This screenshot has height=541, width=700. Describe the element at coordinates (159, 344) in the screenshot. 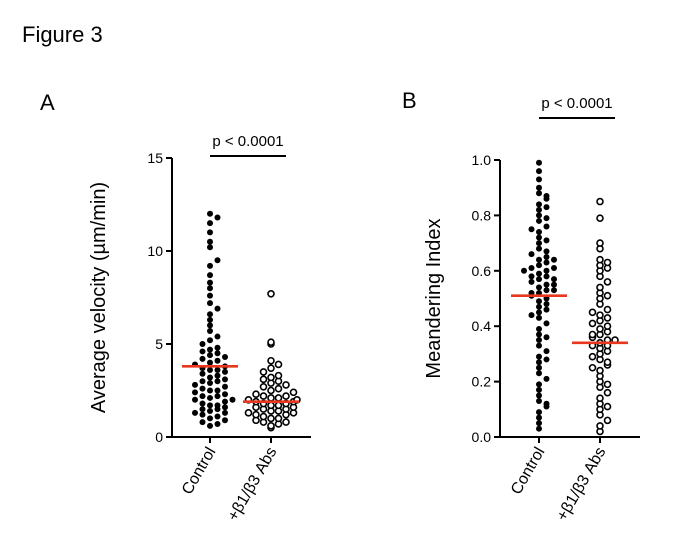

I see `panel-a-y-tick-label: 5` at that location.